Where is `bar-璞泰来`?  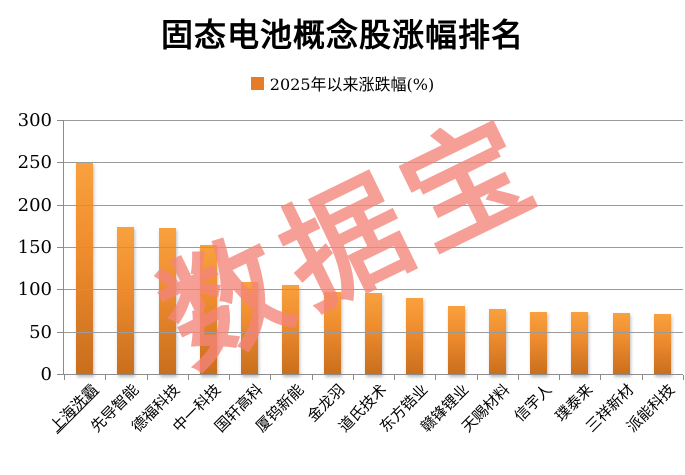 bar-璞泰来 is located at coordinates (580, 343).